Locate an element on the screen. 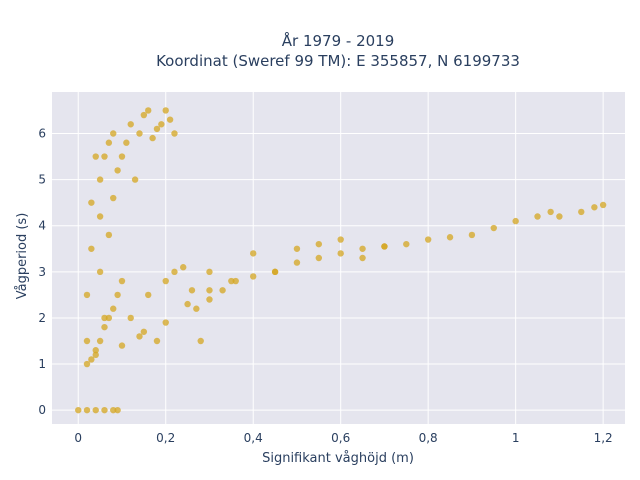 The width and height of the screenshot is (640, 480). y-axis-title: Vågperiod (s) is located at coordinates (22, 256).